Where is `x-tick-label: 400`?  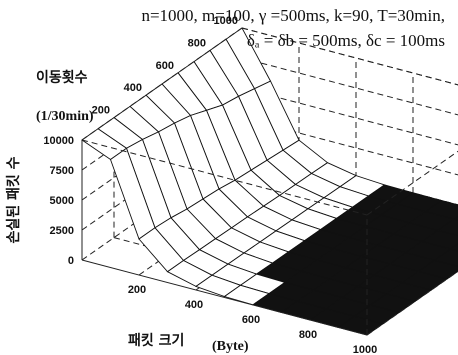 x-tick-label: 400 is located at coordinates (194, 305).